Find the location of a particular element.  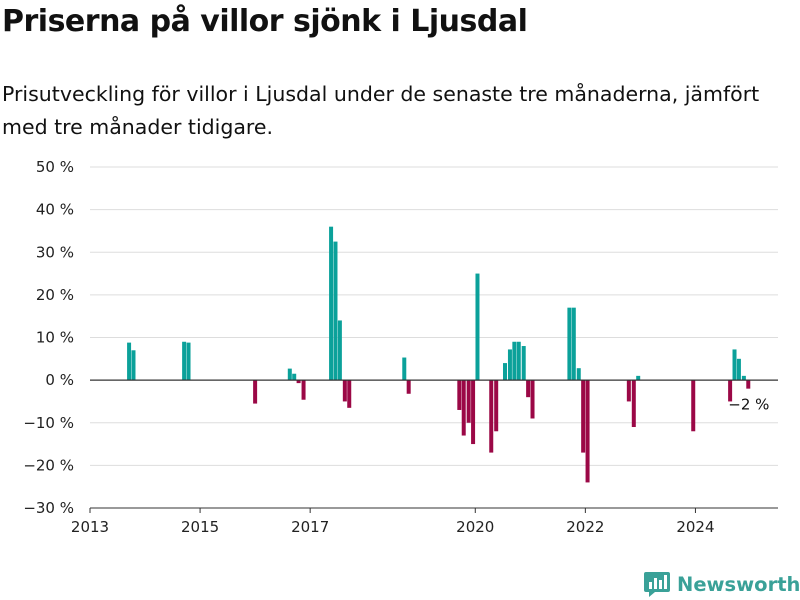

y-tick-label: −20 % is located at coordinates (48, 465).